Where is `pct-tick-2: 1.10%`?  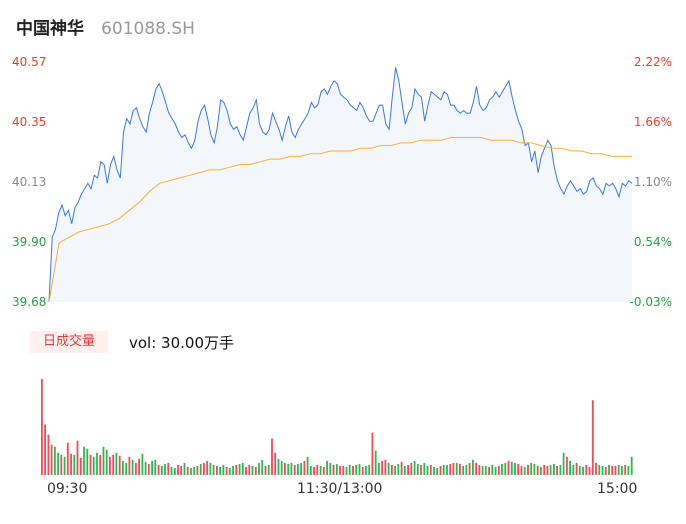 pct-tick-2: 1.10% is located at coordinates (652, 182).